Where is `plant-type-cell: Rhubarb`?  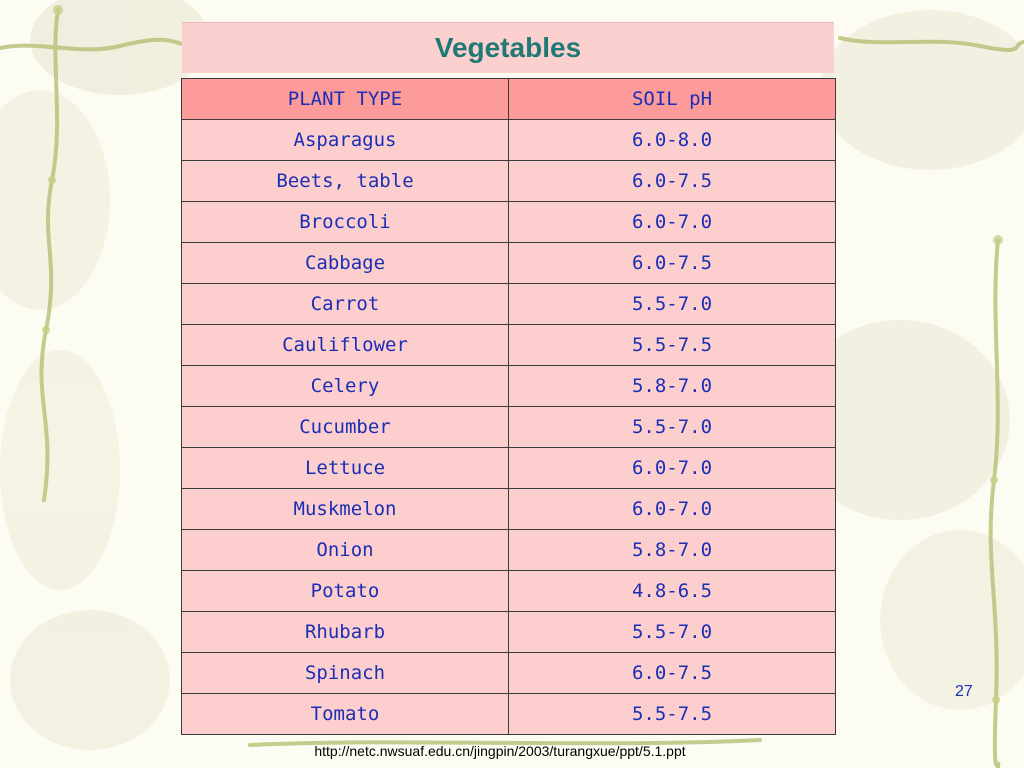 plant-type-cell: Rhubarb is located at coordinates (345, 632).